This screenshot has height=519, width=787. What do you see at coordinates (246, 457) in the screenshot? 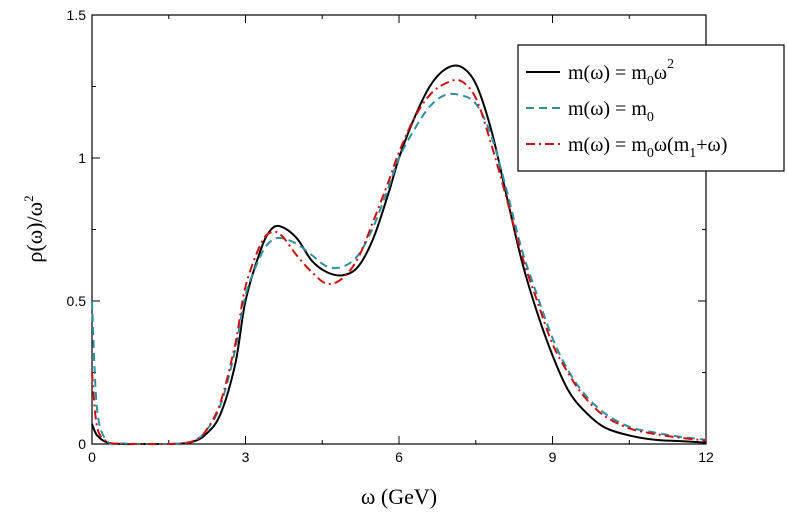
I see `x-tick-label: 3` at bounding box center [246, 457].